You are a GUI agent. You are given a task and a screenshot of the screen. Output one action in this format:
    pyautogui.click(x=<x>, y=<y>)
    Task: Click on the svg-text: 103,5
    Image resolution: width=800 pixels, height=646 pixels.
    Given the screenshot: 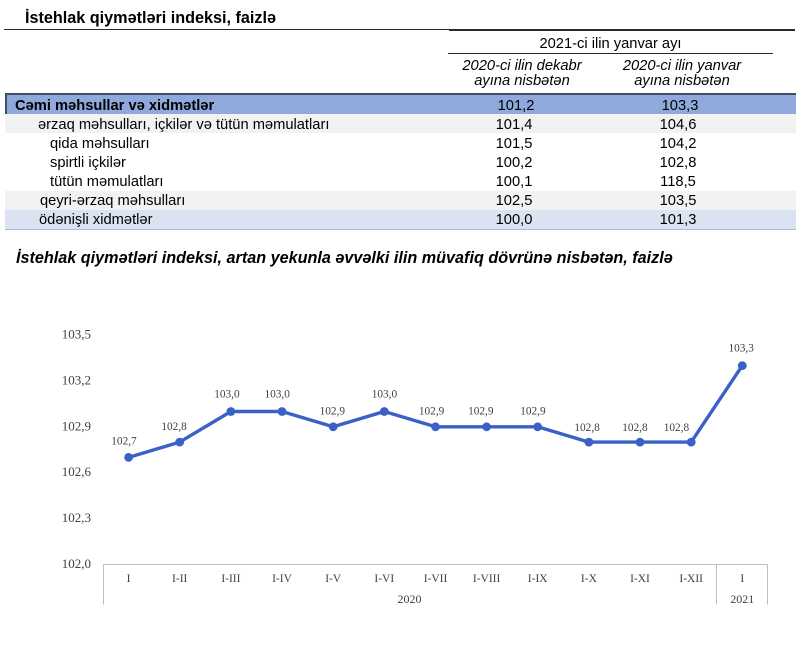 What is the action you would take?
    pyautogui.click(x=76, y=334)
    